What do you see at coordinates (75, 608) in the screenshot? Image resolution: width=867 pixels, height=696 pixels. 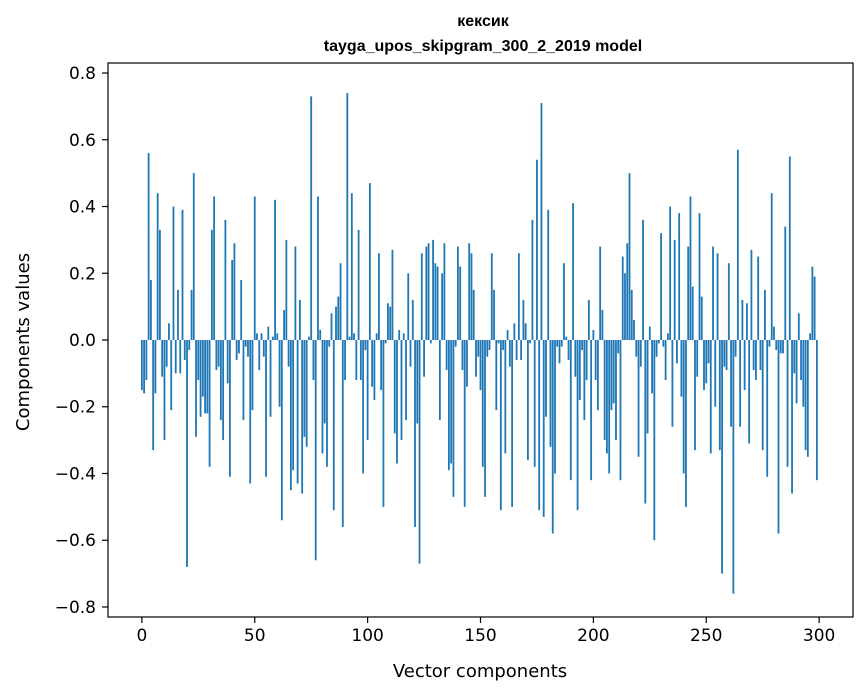 I see `y-tick-label: −0.8` at bounding box center [75, 608].